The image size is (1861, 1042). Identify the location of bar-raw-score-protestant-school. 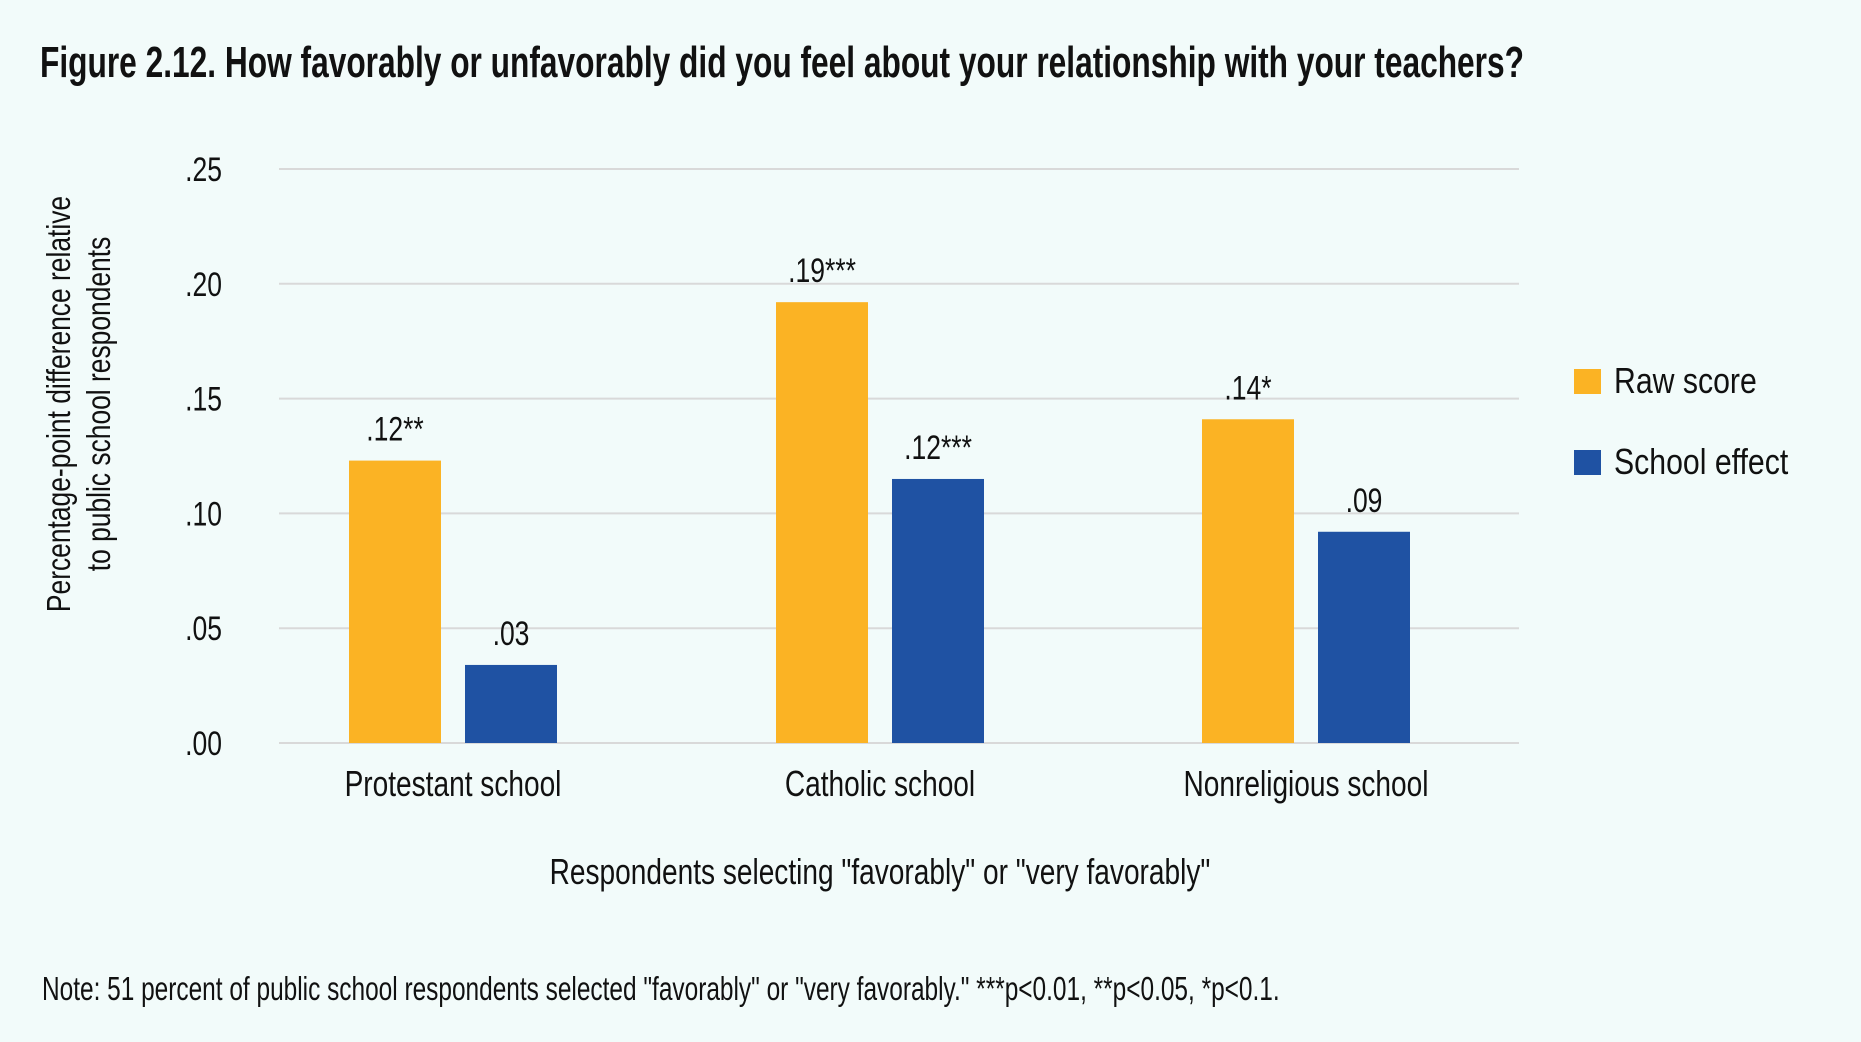
(395, 601).